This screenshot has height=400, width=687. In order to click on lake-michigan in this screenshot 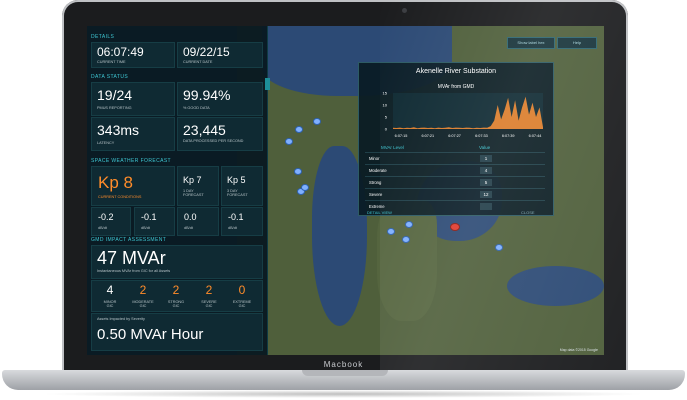, I will do `click(339, 236)`.